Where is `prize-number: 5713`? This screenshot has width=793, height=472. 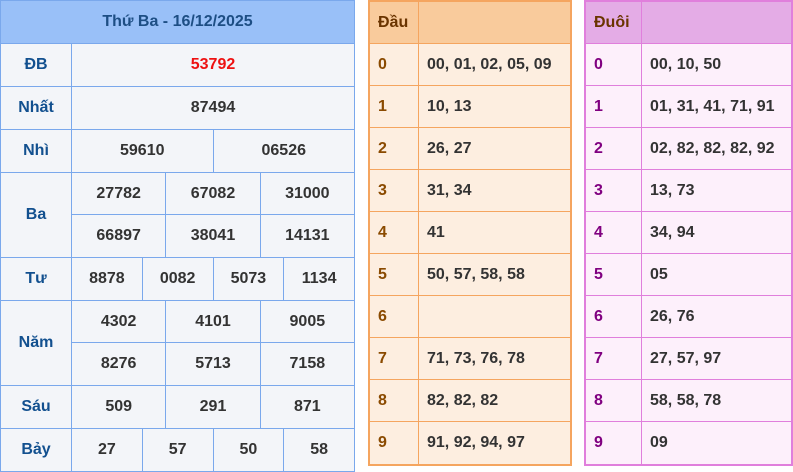
prize-number: 5713 is located at coordinates (213, 364).